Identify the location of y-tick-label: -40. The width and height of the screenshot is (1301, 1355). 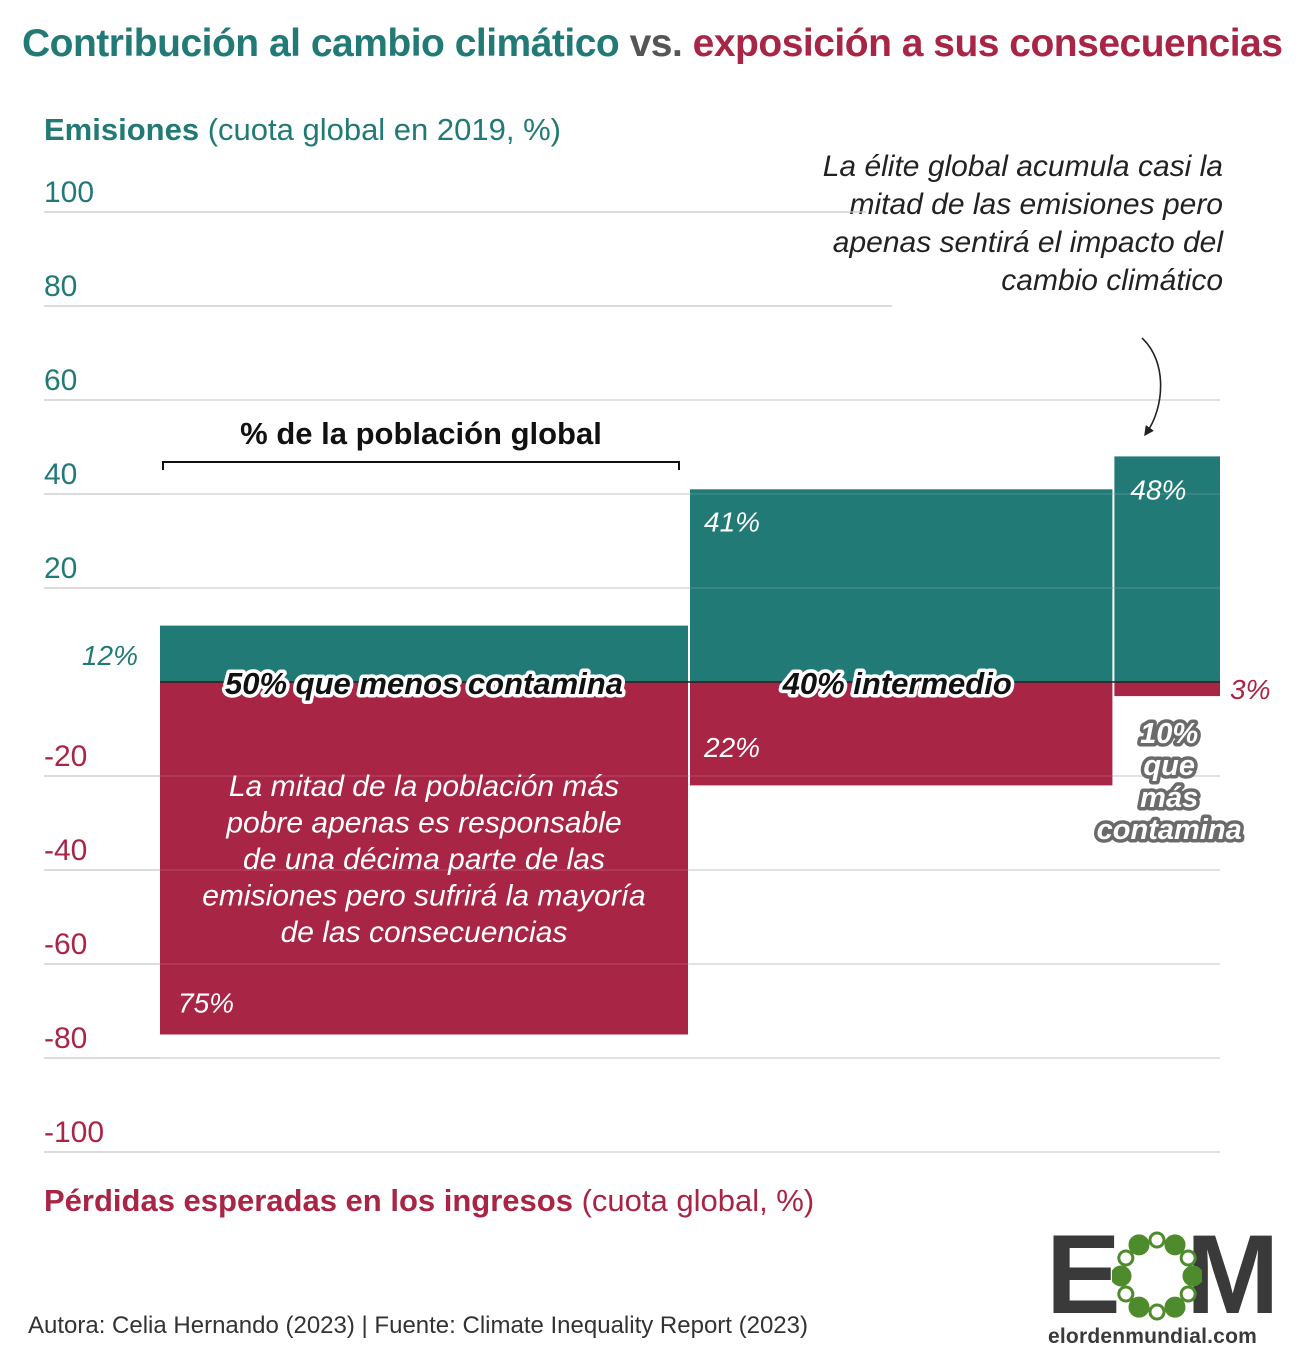
(65, 850).